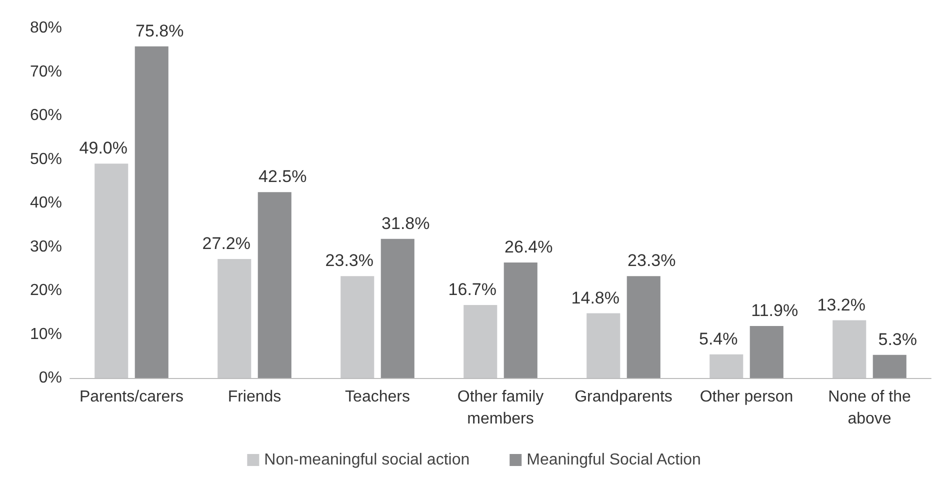  Describe the element at coordinates (46, 203) in the screenshot. I see `y-tick-label: 40%` at that location.